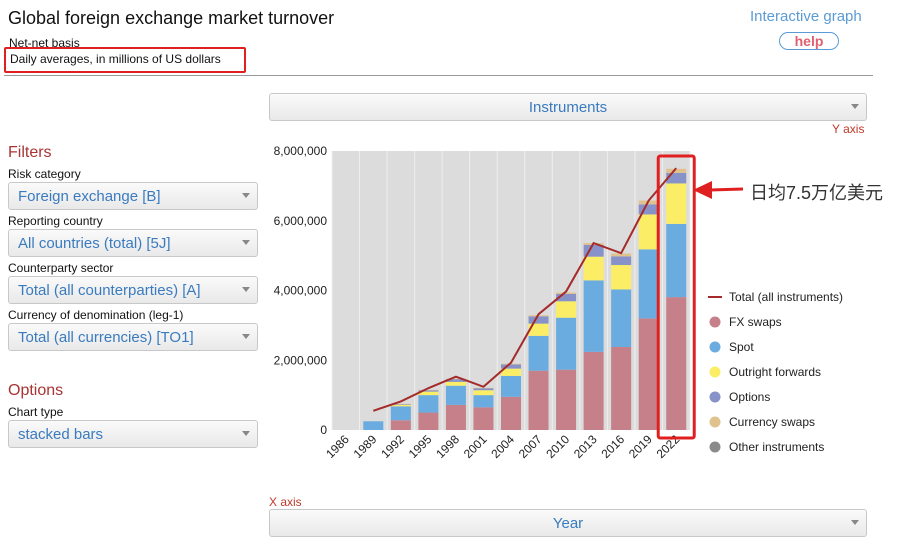 The height and width of the screenshot is (542, 911). Describe the element at coordinates (755, 322) in the screenshot. I see `legend-label: FX swaps` at that location.